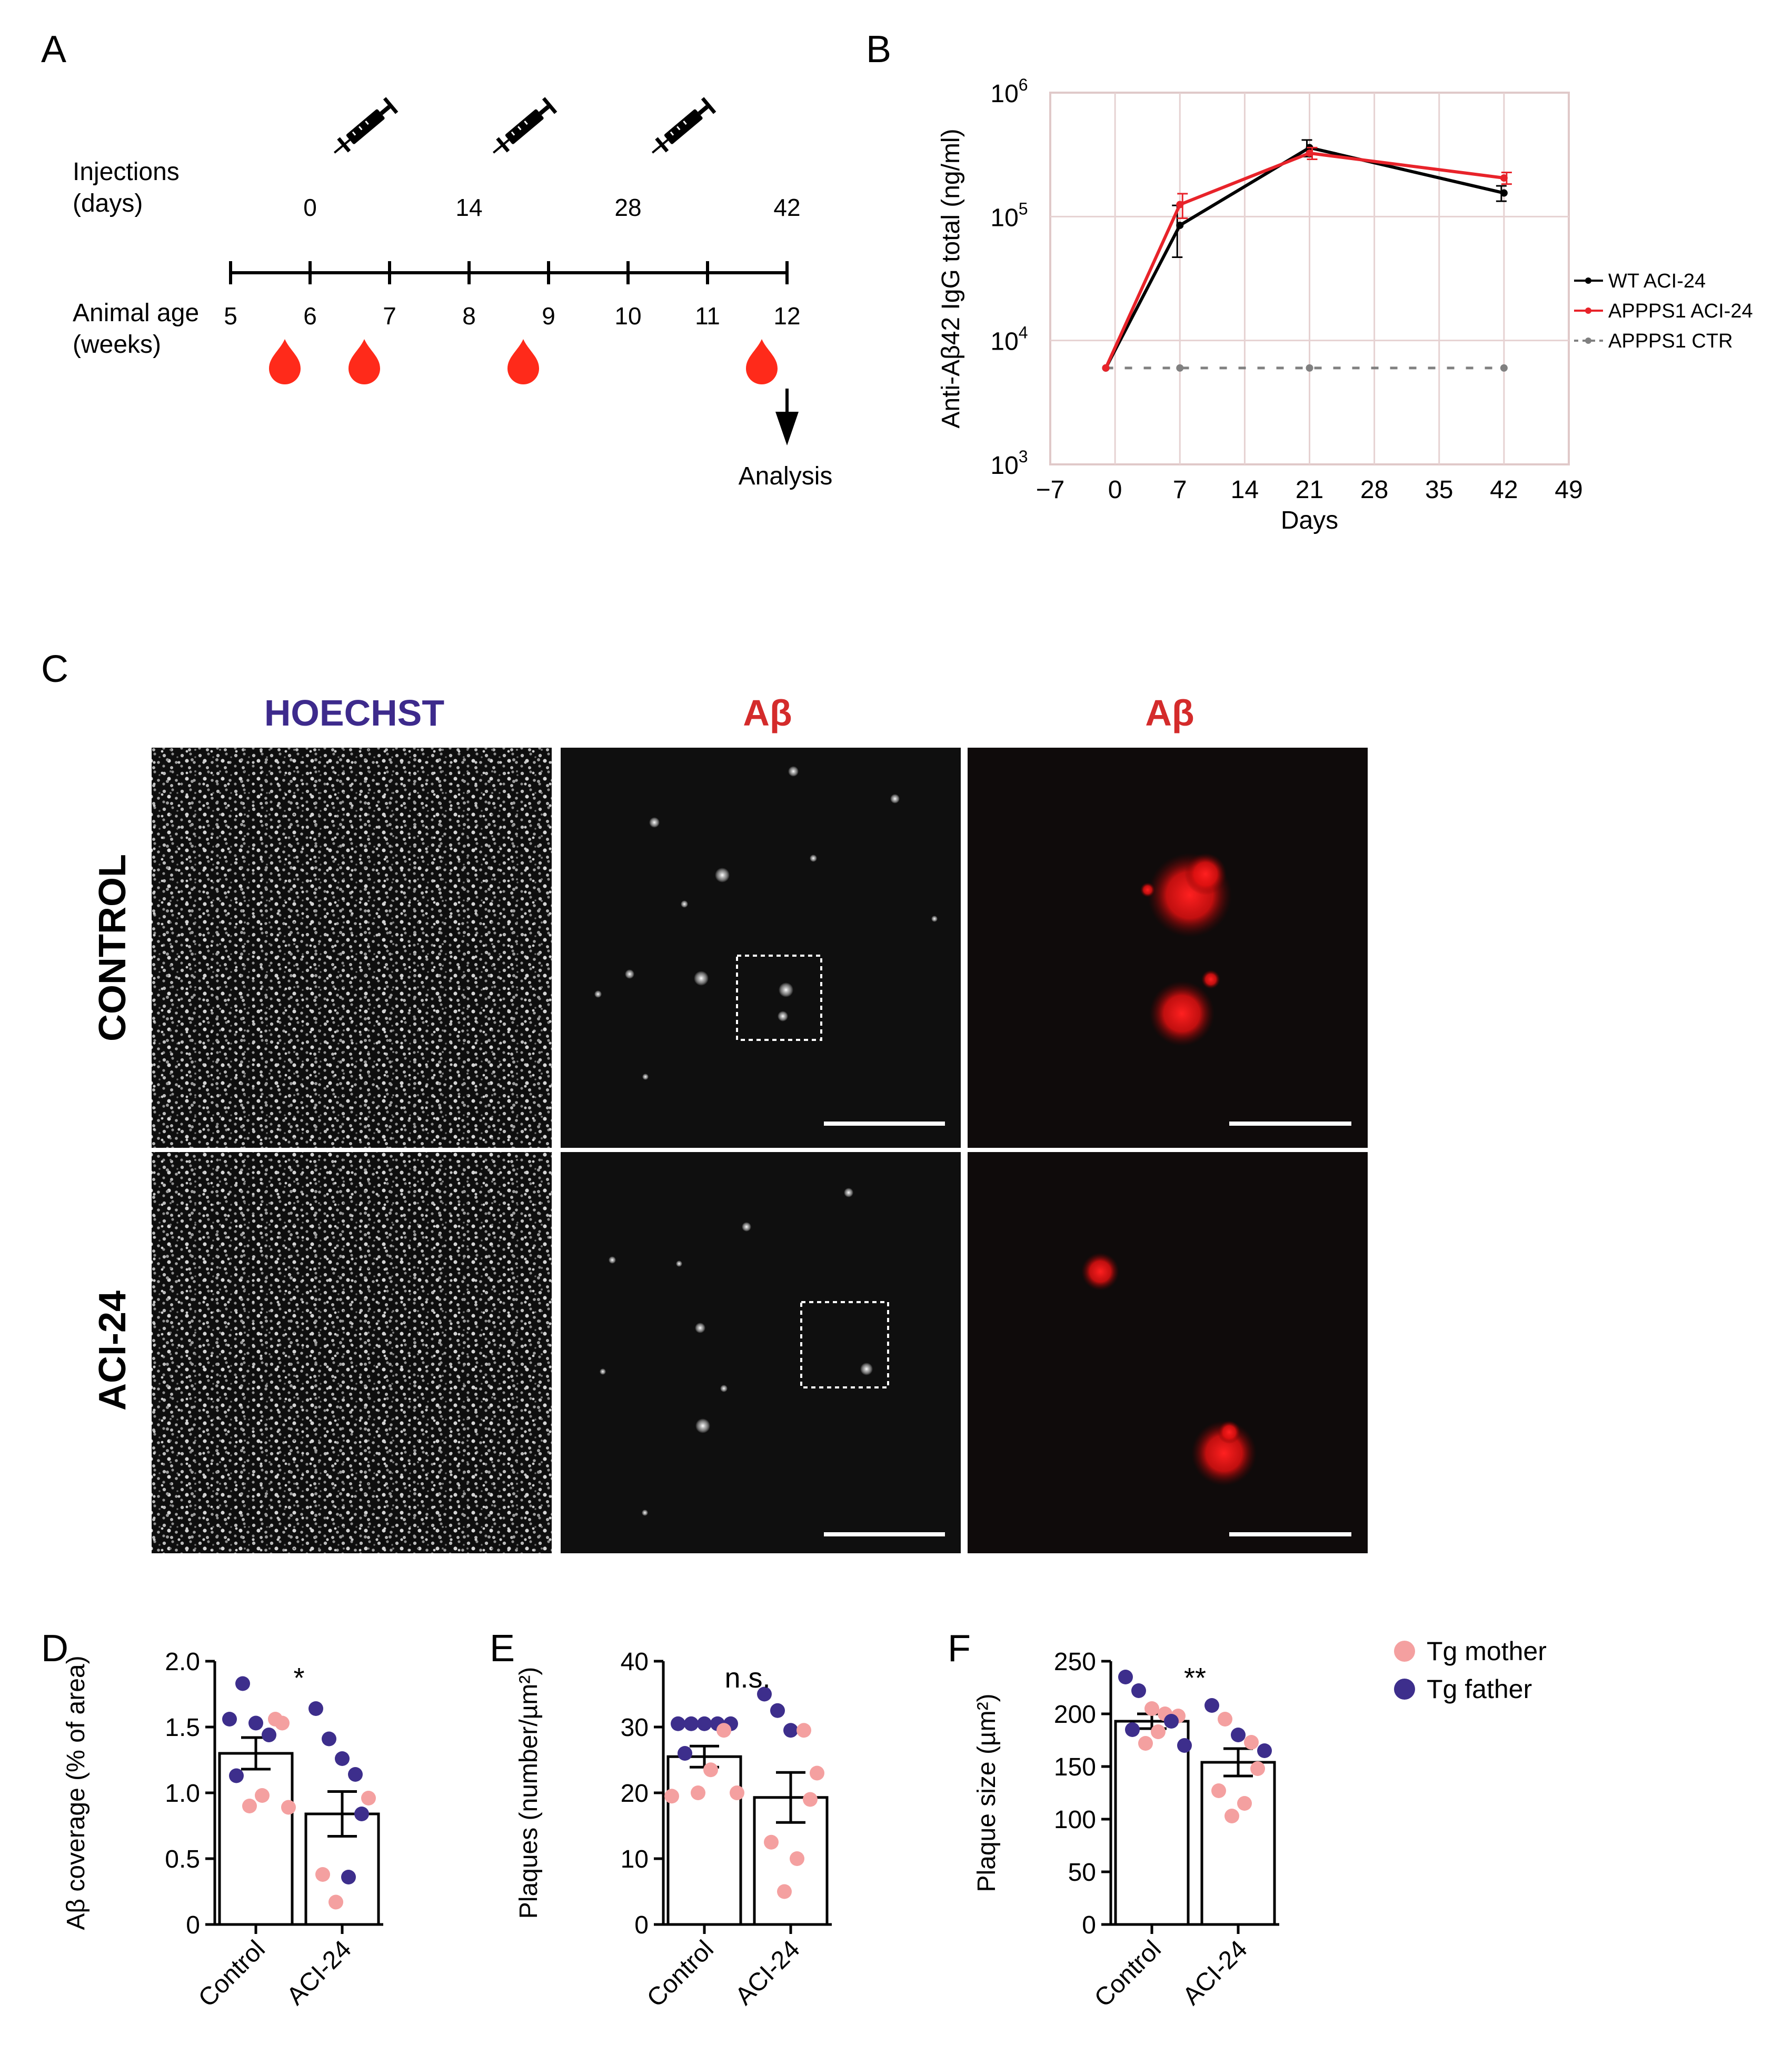 This screenshot has width=1792, height=2054. I want to click on panel-label-c: C, so click(54, 669).